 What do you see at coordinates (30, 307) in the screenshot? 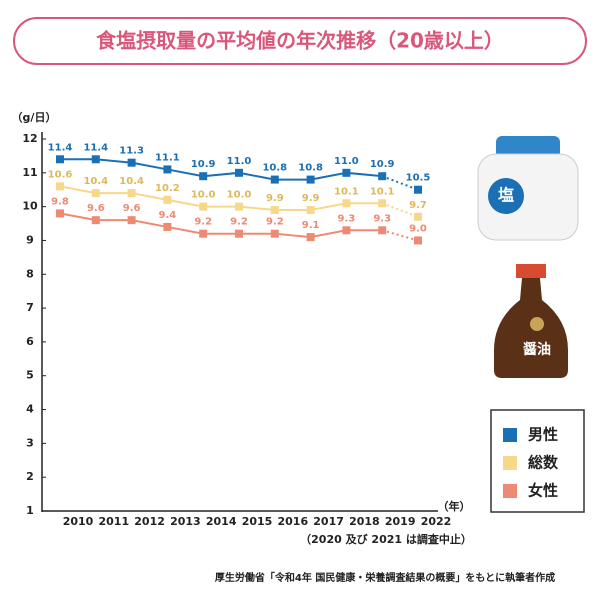
I see `y-tick-label: 7` at bounding box center [30, 307].